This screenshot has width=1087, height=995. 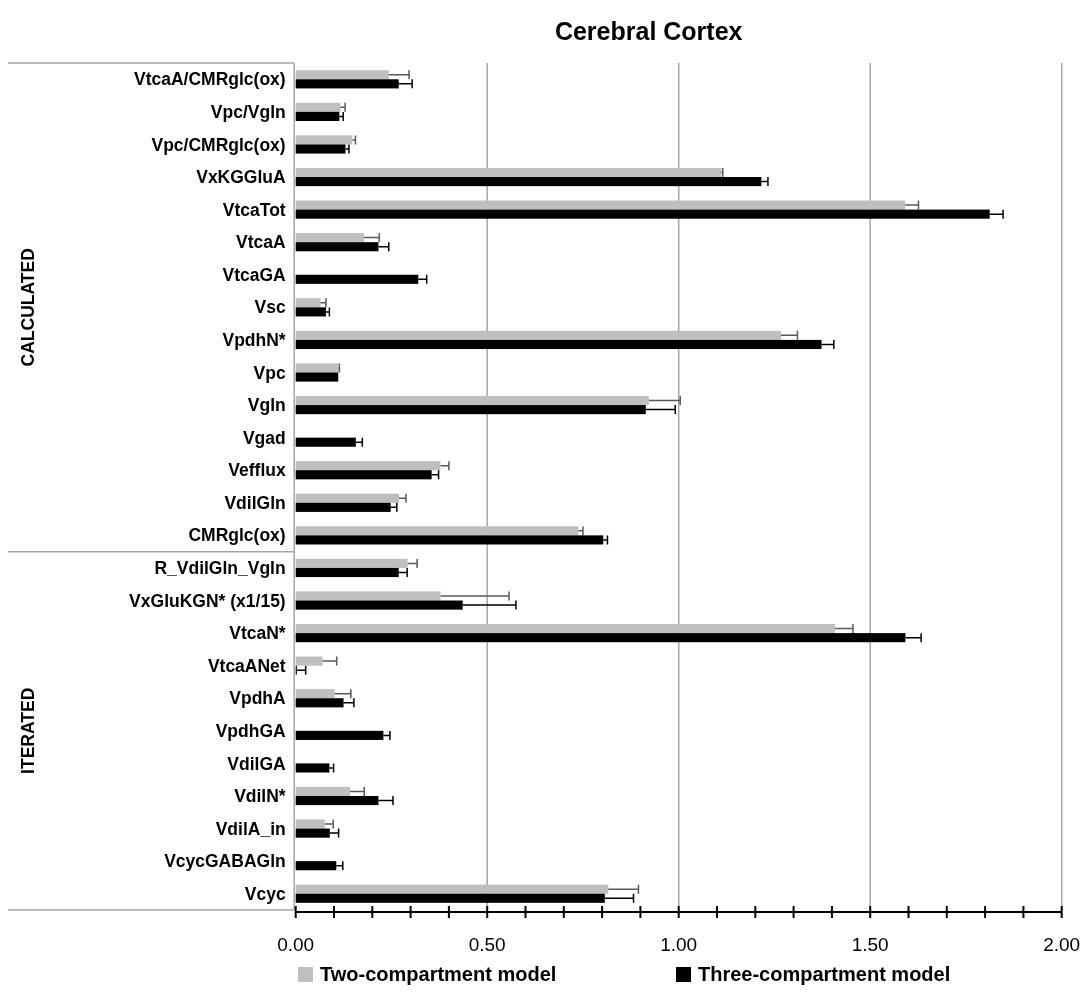 I want to click on x-tick-label: 0.50, so click(x=487, y=944).